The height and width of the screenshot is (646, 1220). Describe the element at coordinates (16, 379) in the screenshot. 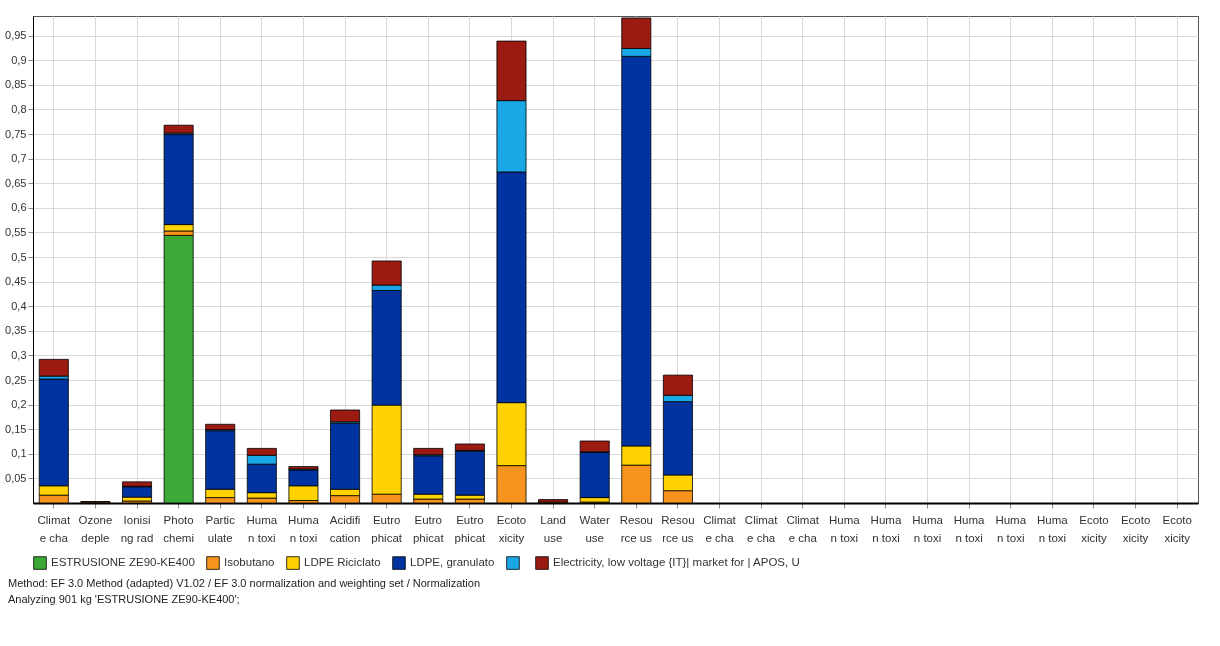

I see `y-tick-label: 0,25` at that location.